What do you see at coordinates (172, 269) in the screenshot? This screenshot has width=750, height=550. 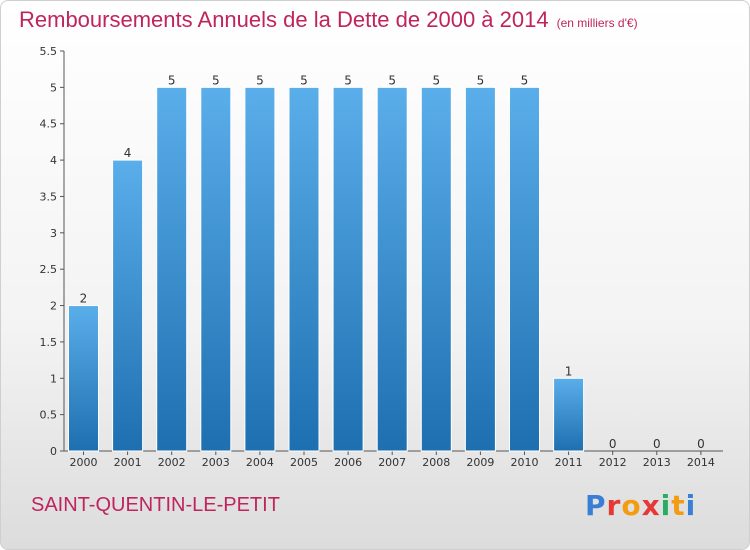 I see `bar-2002` at bounding box center [172, 269].